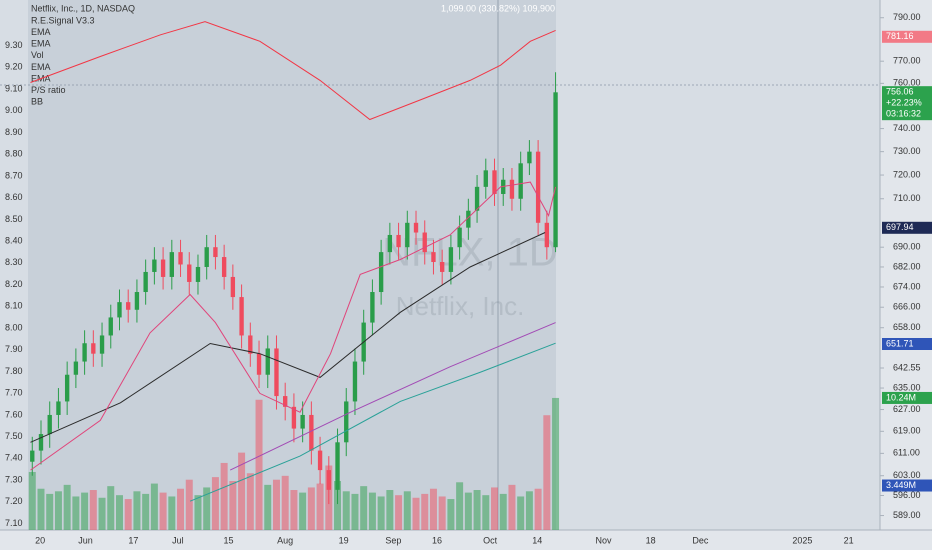  I want to click on x-tick-label: Jul, so click(178, 540).